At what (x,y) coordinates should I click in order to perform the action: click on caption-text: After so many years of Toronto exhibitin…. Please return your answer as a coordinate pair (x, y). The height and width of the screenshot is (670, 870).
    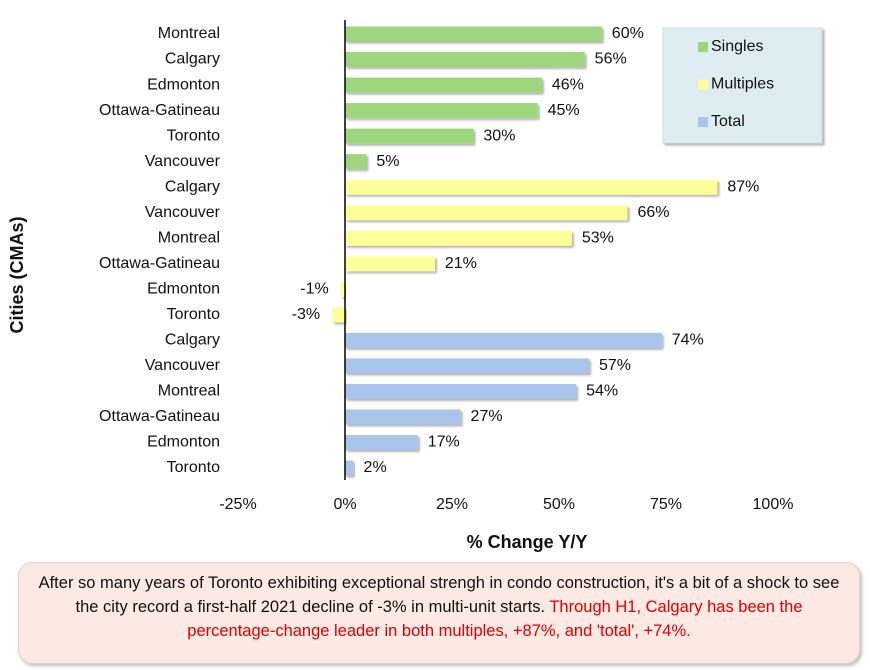
    Looking at the image, I should click on (439, 595).